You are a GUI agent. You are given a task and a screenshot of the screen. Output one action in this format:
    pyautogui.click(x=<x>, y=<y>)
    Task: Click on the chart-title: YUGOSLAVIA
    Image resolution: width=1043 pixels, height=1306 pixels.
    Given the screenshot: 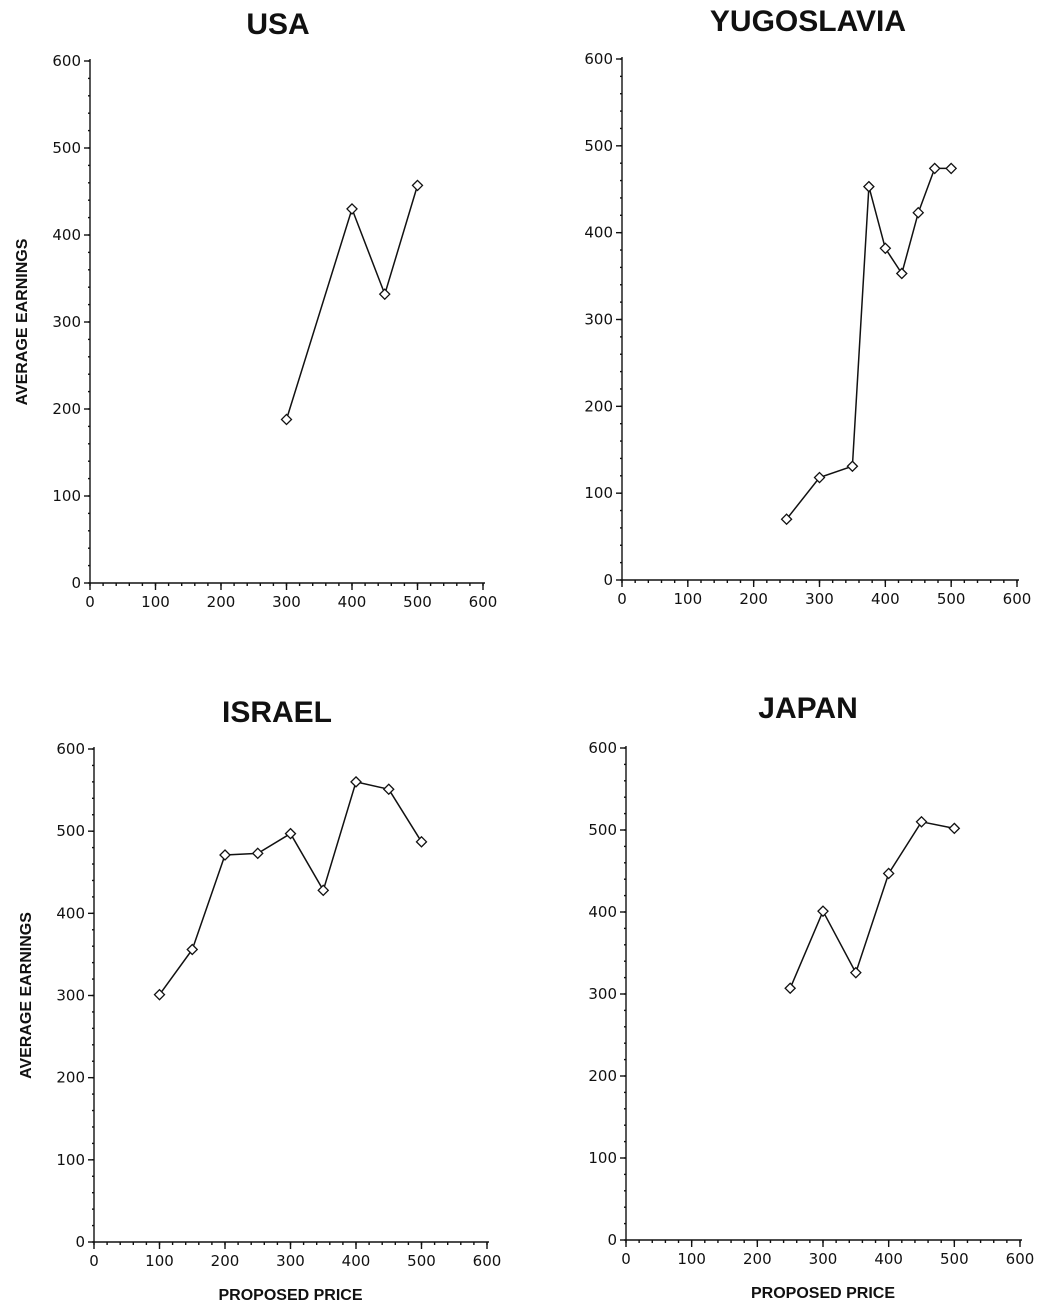 What is the action you would take?
    pyautogui.click(x=808, y=21)
    